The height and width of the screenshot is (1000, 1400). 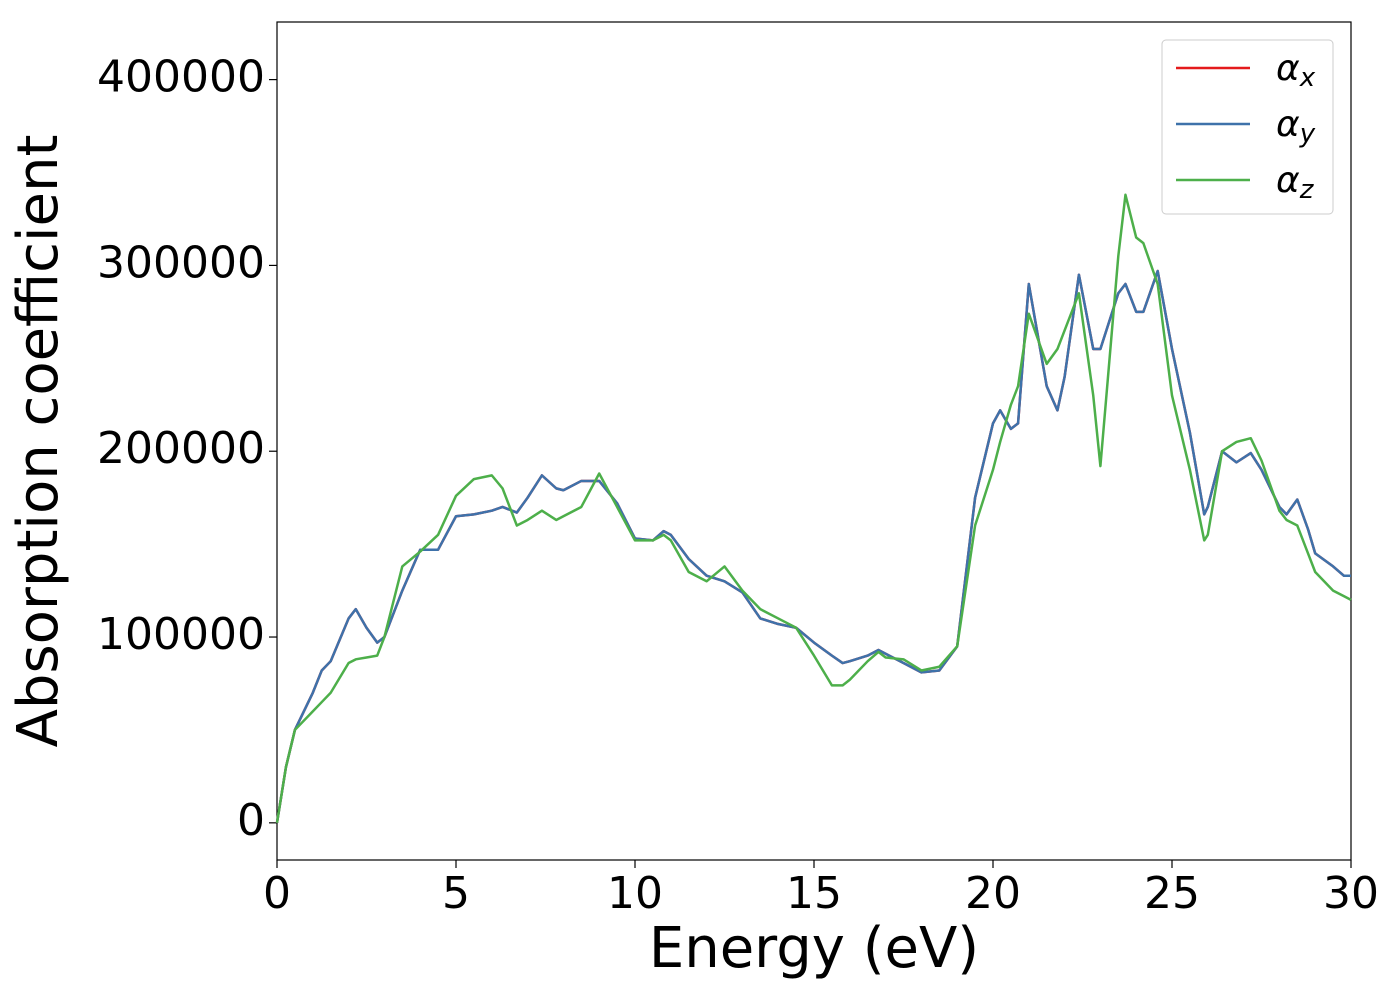 What do you see at coordinates (1295, 182) in the screenshot?
I see `legend-label: αz` at bounding box center [1295, 182].